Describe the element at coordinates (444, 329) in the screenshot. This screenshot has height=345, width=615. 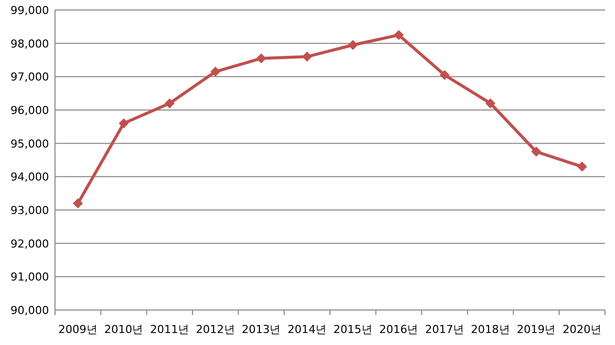
I see `x-tick-label: 2017년` at that location.